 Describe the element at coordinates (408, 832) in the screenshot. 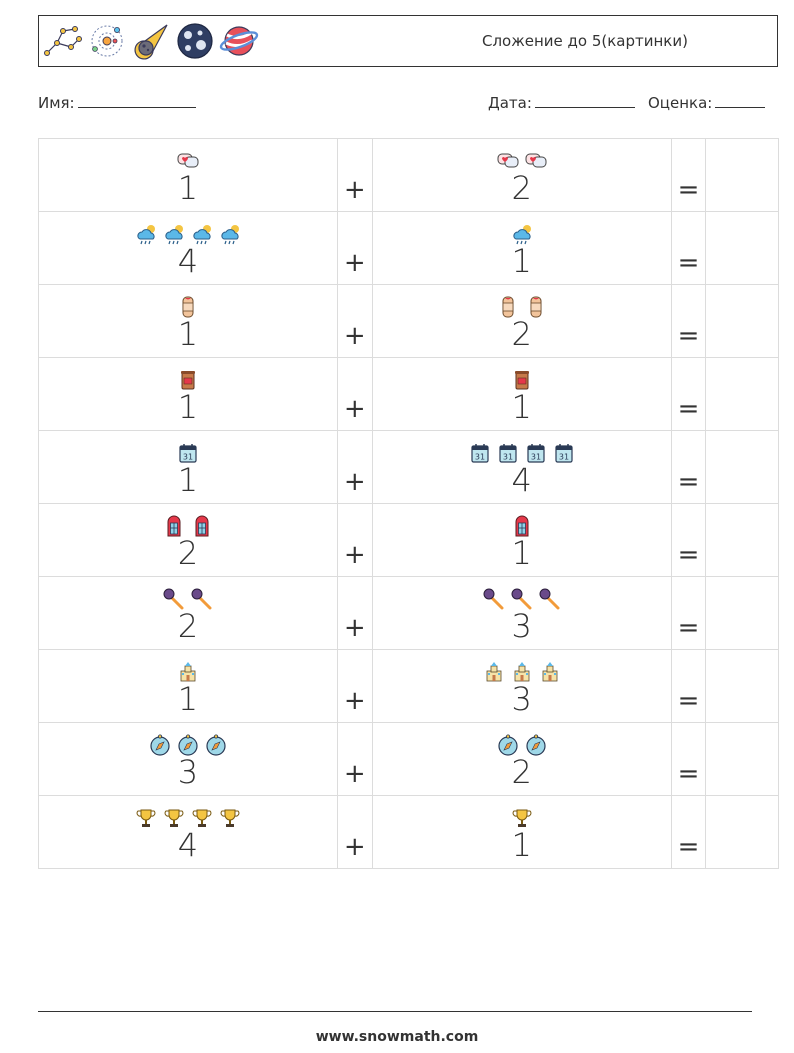

I see `exercise-row: 4 +1 =` at that location.